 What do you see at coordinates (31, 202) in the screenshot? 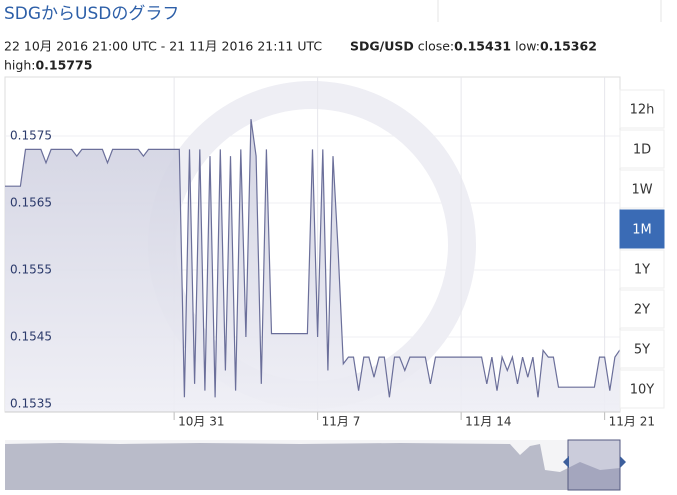
I see `y-tick-label: 0.1565` at bounding box center [31, 202].